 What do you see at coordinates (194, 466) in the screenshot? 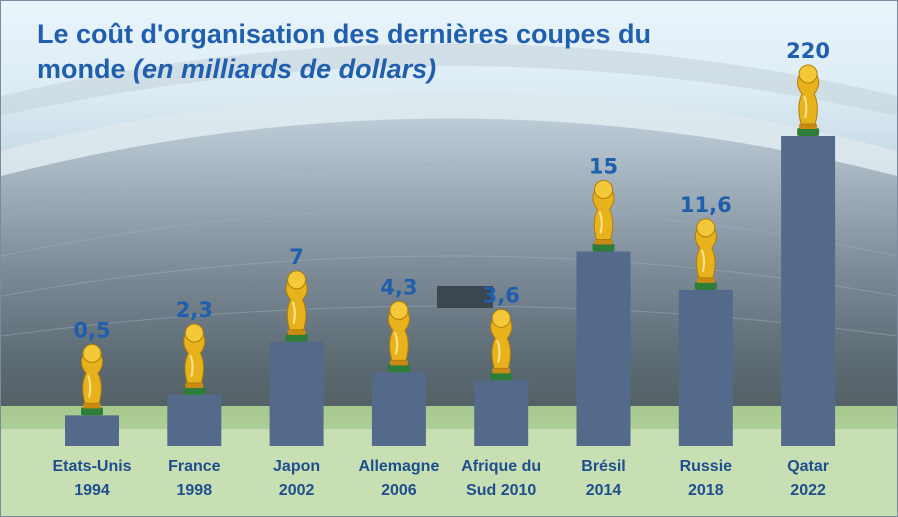
I see `category-label: France` at bounding box center [194, 466].